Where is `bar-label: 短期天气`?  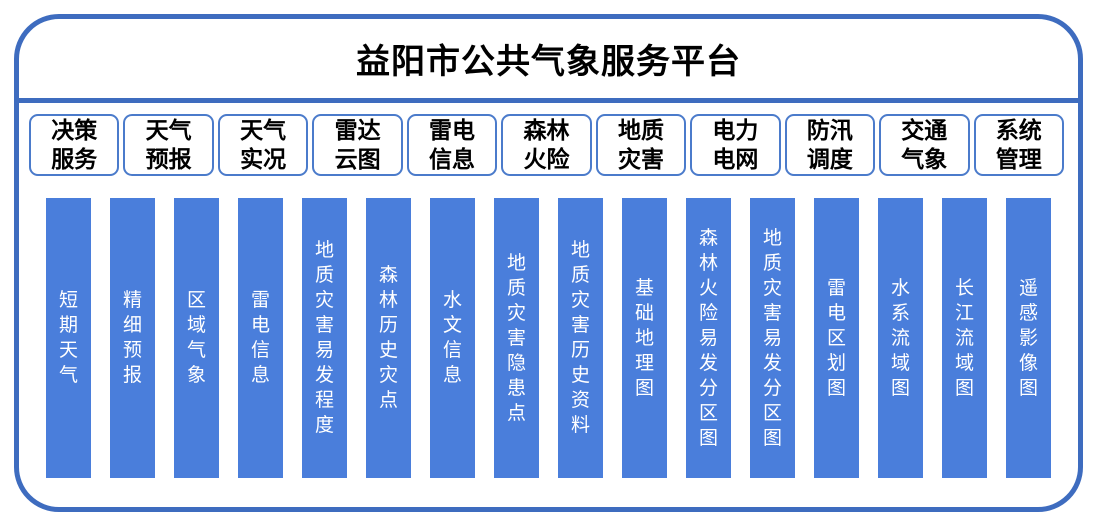
bar-label: 短期天气 is located at coordinates (68, 338).